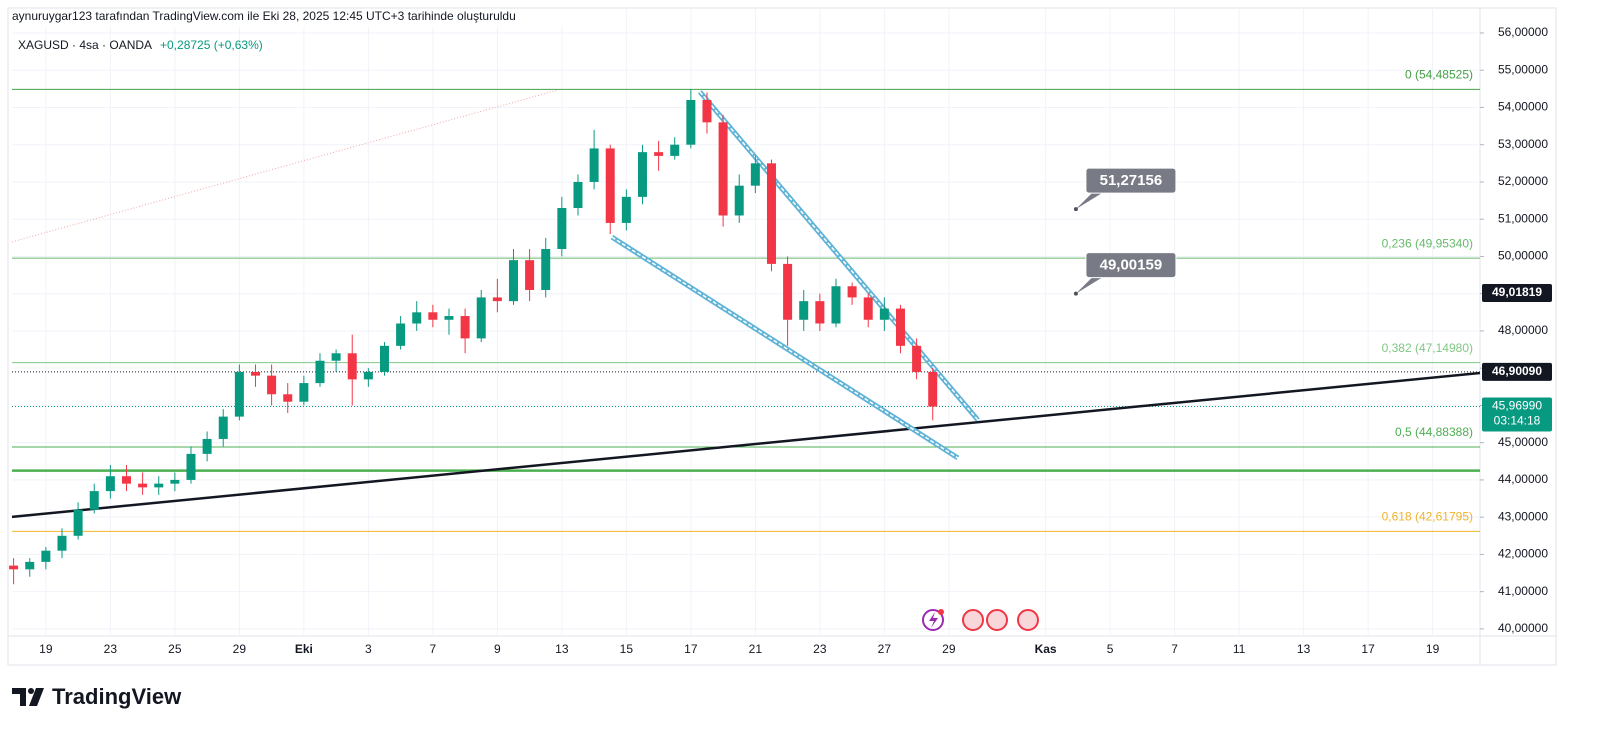 This screenshot has width=1600, height=745. Describe the element at coordinates (240, 649) in the screenshot. I see `x-tick-label: 29` at that location.